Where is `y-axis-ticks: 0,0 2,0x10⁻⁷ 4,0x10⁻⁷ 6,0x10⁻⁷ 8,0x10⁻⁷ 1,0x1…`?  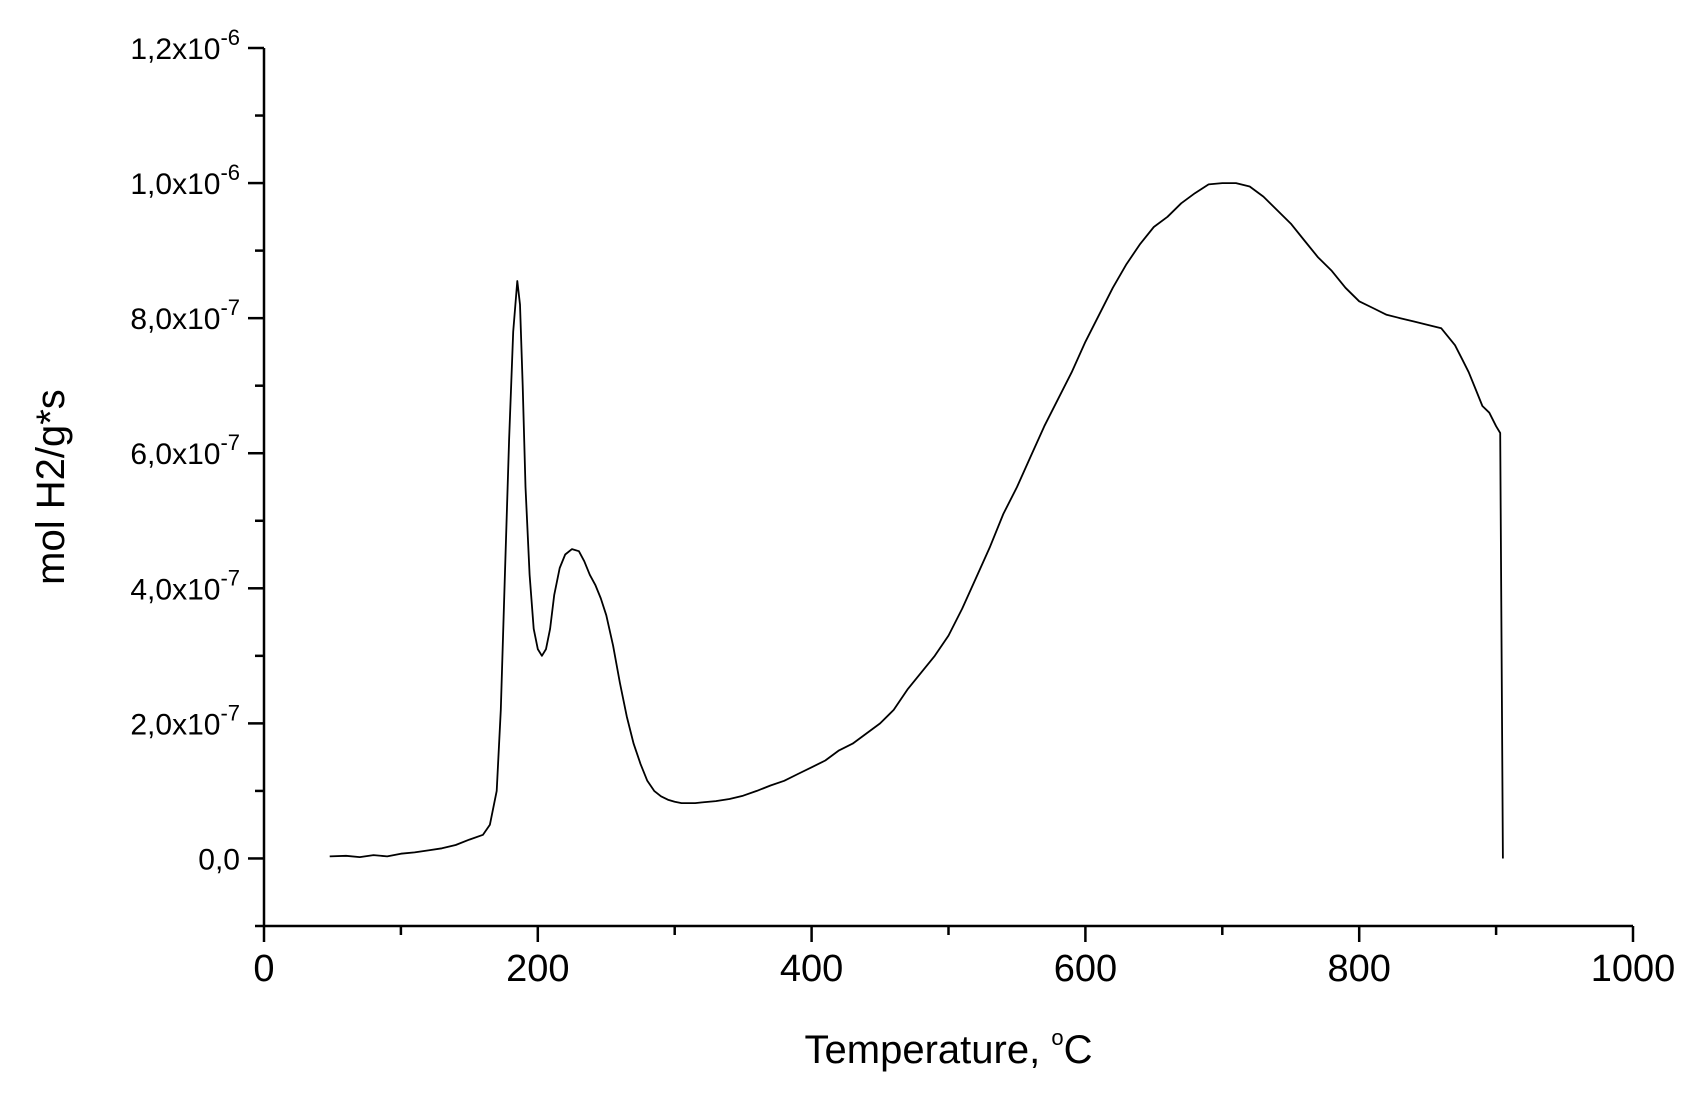 y-axis-ticks: 0,0 2,0x10⁻⁷ 4,0x10⁻⁷ 6,0x10⁻⁷ 8,0x10⁻⁷ 1,0x1… is located at coordinates (197, 476).